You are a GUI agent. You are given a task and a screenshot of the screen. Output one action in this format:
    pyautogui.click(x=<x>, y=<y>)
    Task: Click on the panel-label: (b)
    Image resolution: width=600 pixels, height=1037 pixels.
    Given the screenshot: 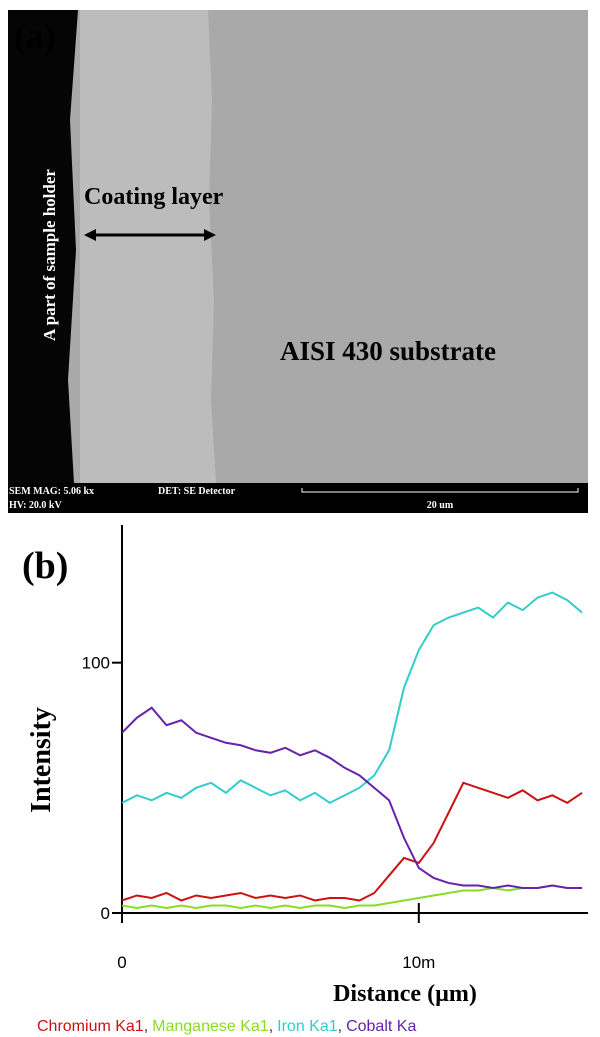 What is the action you would take?
    pyautogui.click(x=45, y=566)
    